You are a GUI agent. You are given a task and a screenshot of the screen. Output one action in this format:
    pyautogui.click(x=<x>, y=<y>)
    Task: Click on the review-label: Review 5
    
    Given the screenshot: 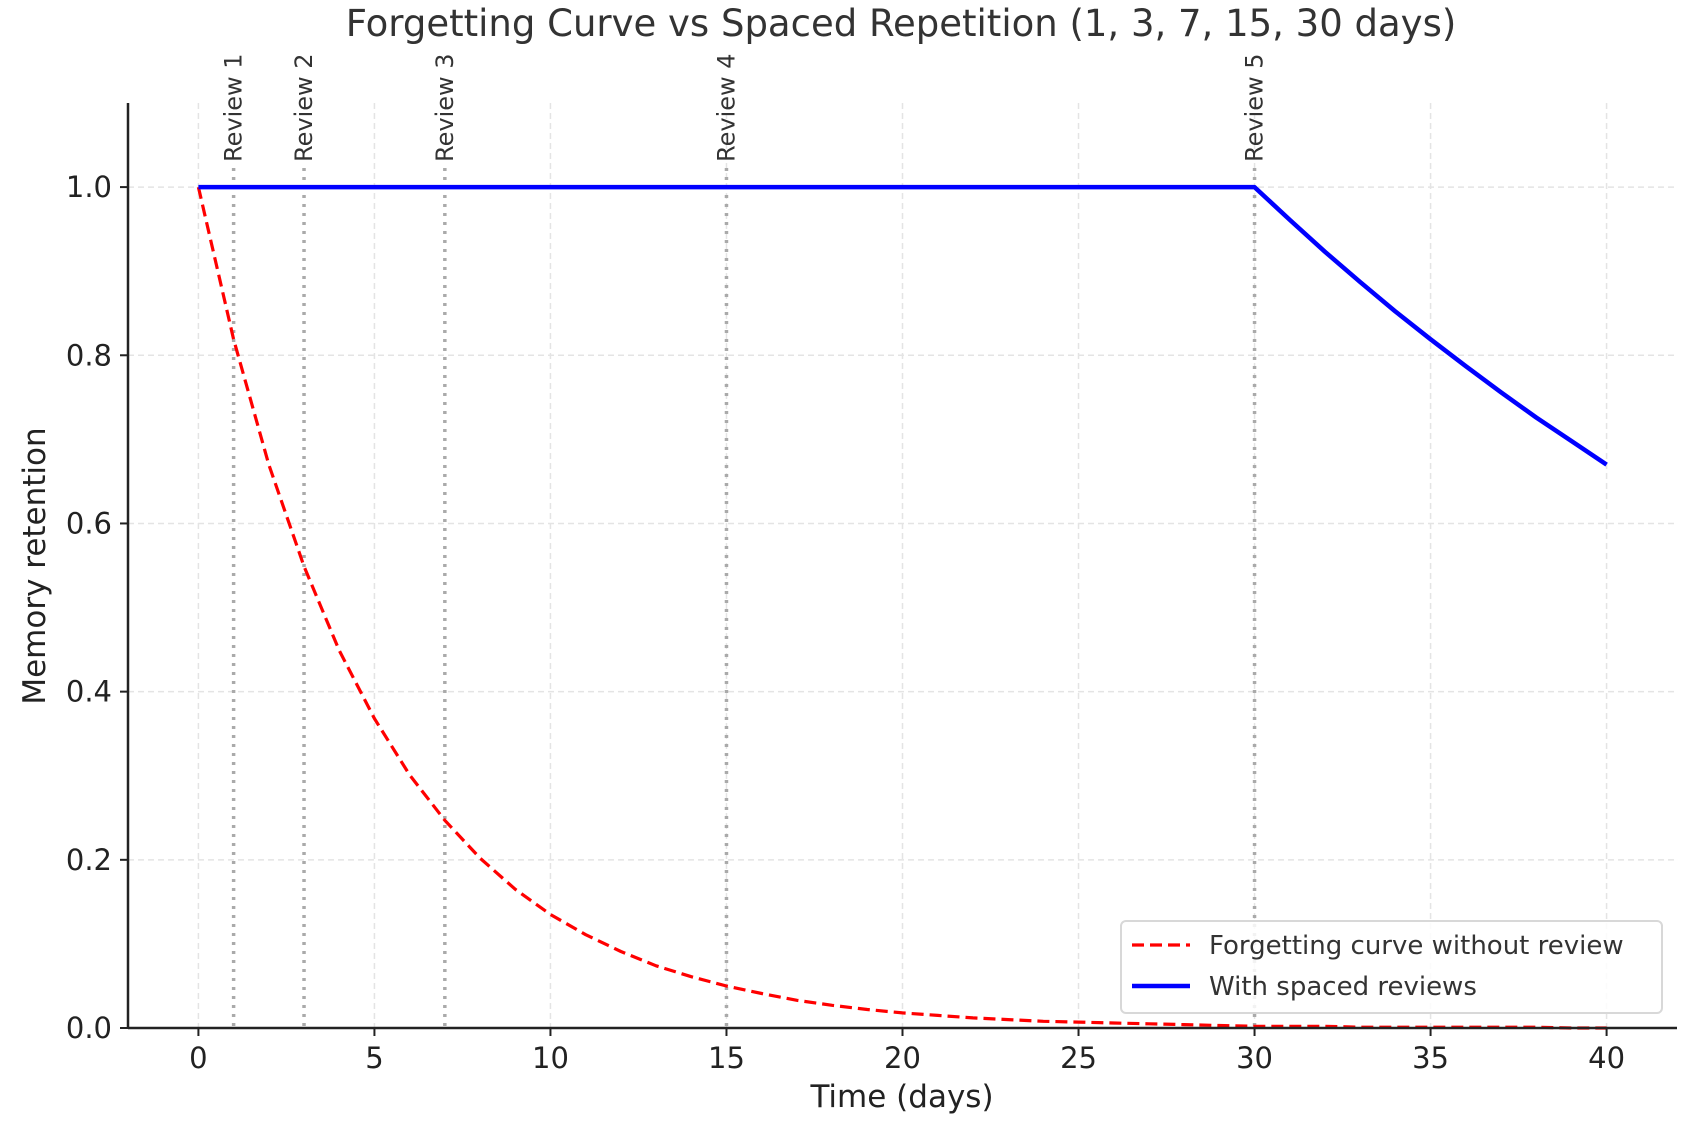 What is the action you would take?
    pyautogui.click(x=1255, y=107)
    